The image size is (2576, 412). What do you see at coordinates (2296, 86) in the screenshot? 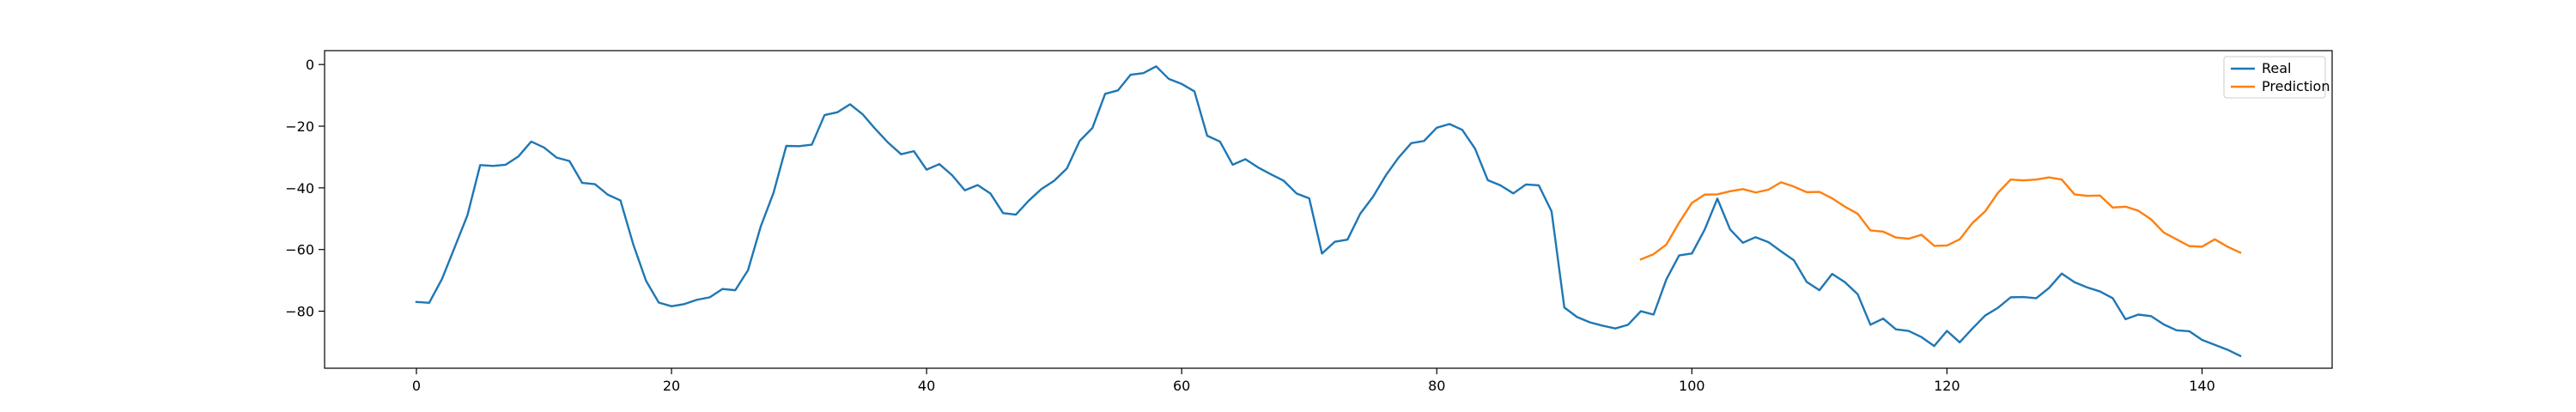
I see `legend-label-prediction: Prediction` at bounding box center [2296, 86].